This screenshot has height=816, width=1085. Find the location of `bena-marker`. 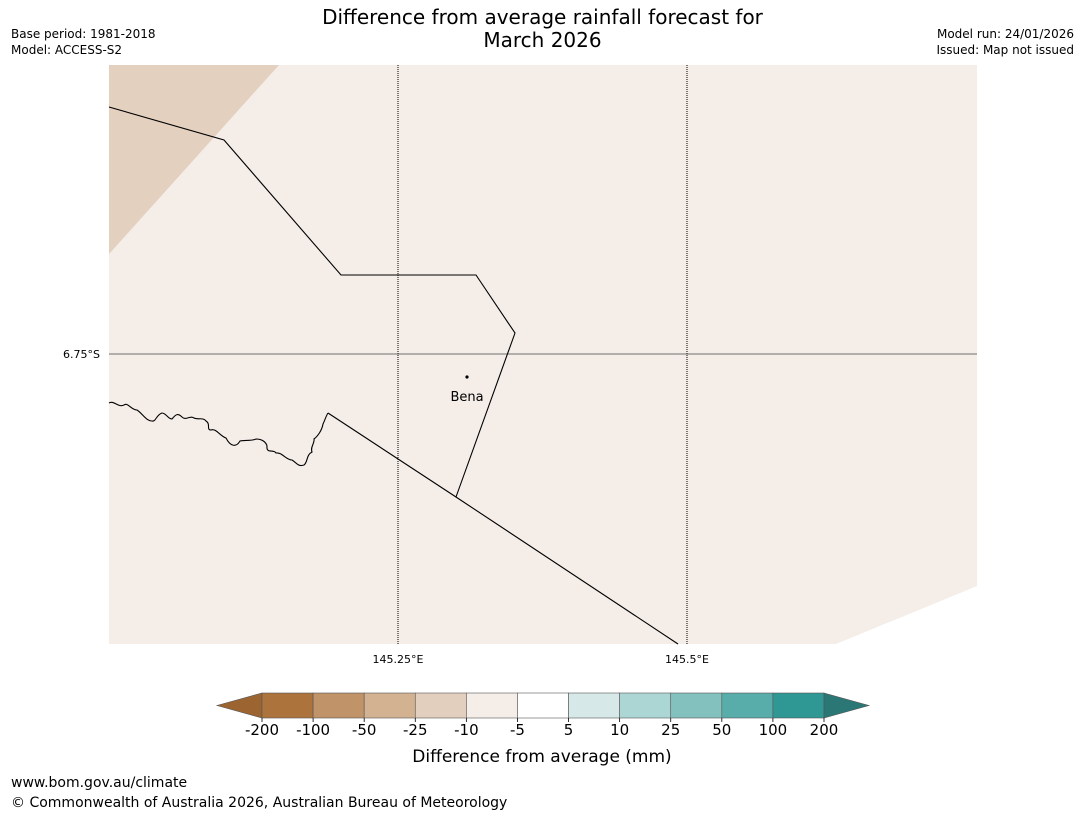

bena-marker is located at coordinates (467, 377).